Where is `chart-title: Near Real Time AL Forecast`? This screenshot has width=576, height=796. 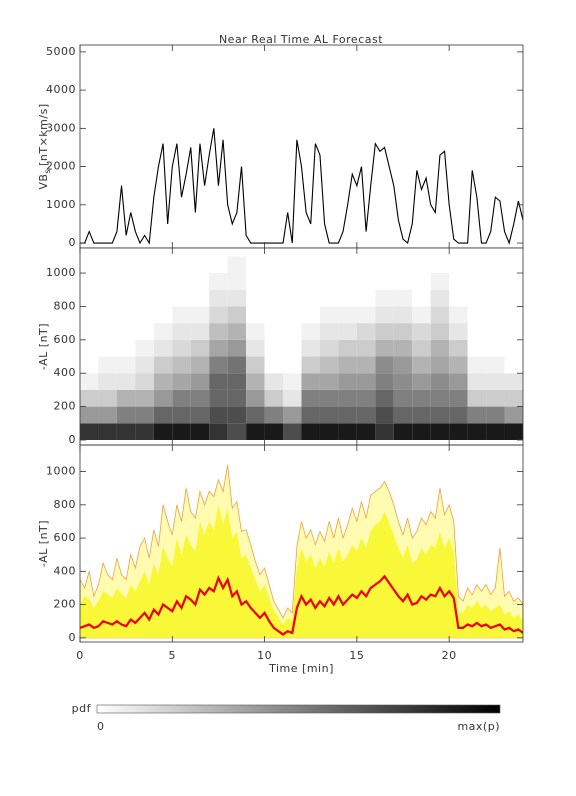 chart-title: Near Real Time AL Forecast is located at coordinates (301, 39).